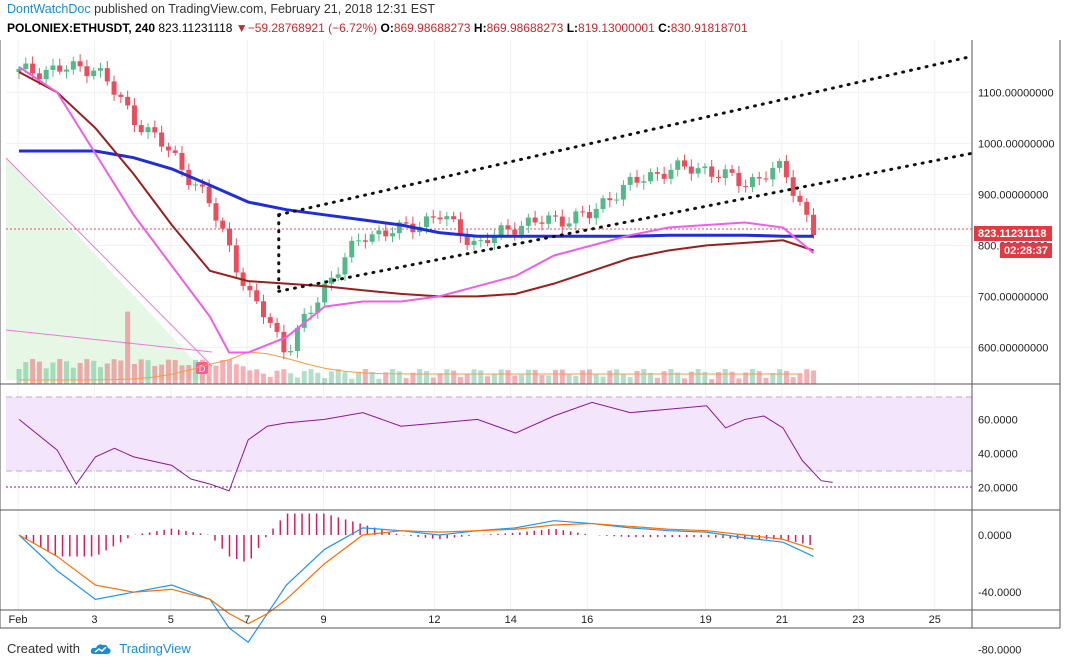 The height and width of the screenshot is (667, 1067). I want to click on date-tick-label: 7, so click(247, 620).